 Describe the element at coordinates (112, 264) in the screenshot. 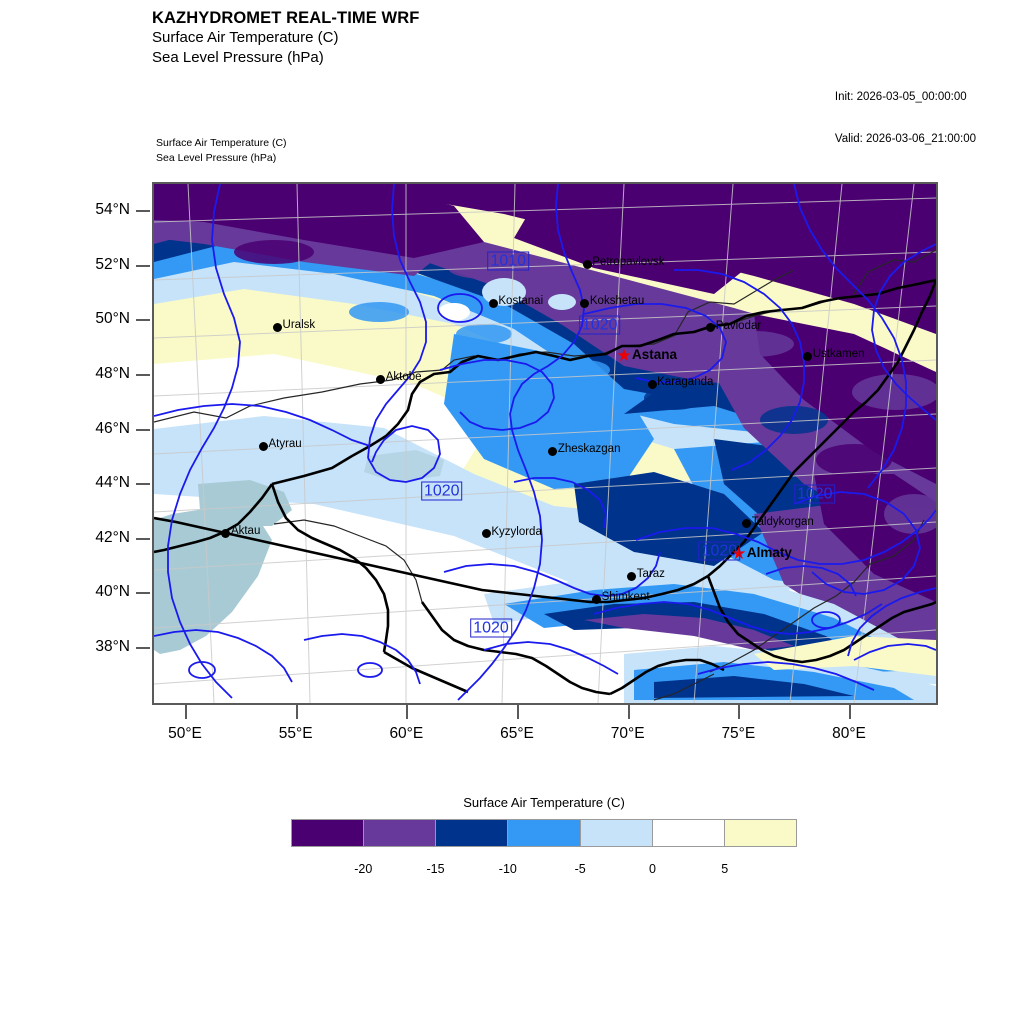

I see `lat-tick-label: 52°N` at that location.